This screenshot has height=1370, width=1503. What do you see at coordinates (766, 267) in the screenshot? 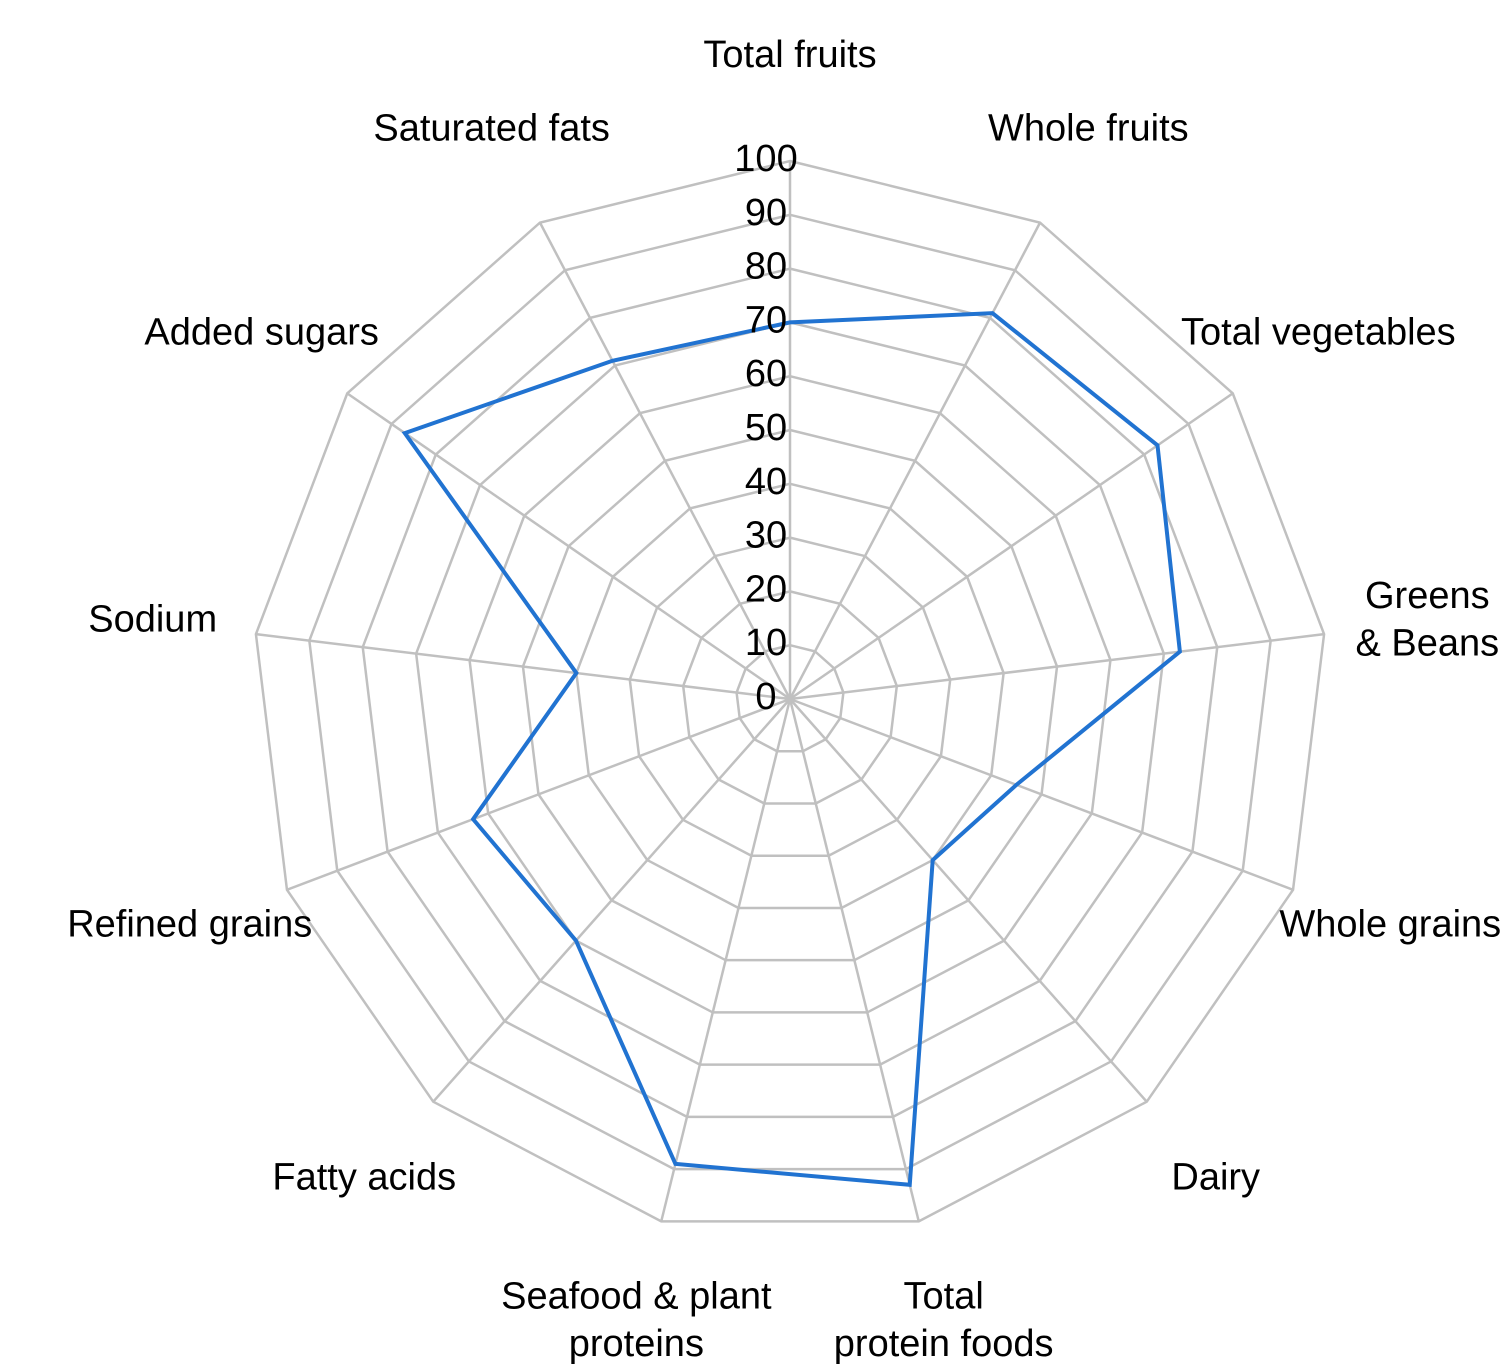
I see `r-tick-label: 80` at bounding box center [766, 267].